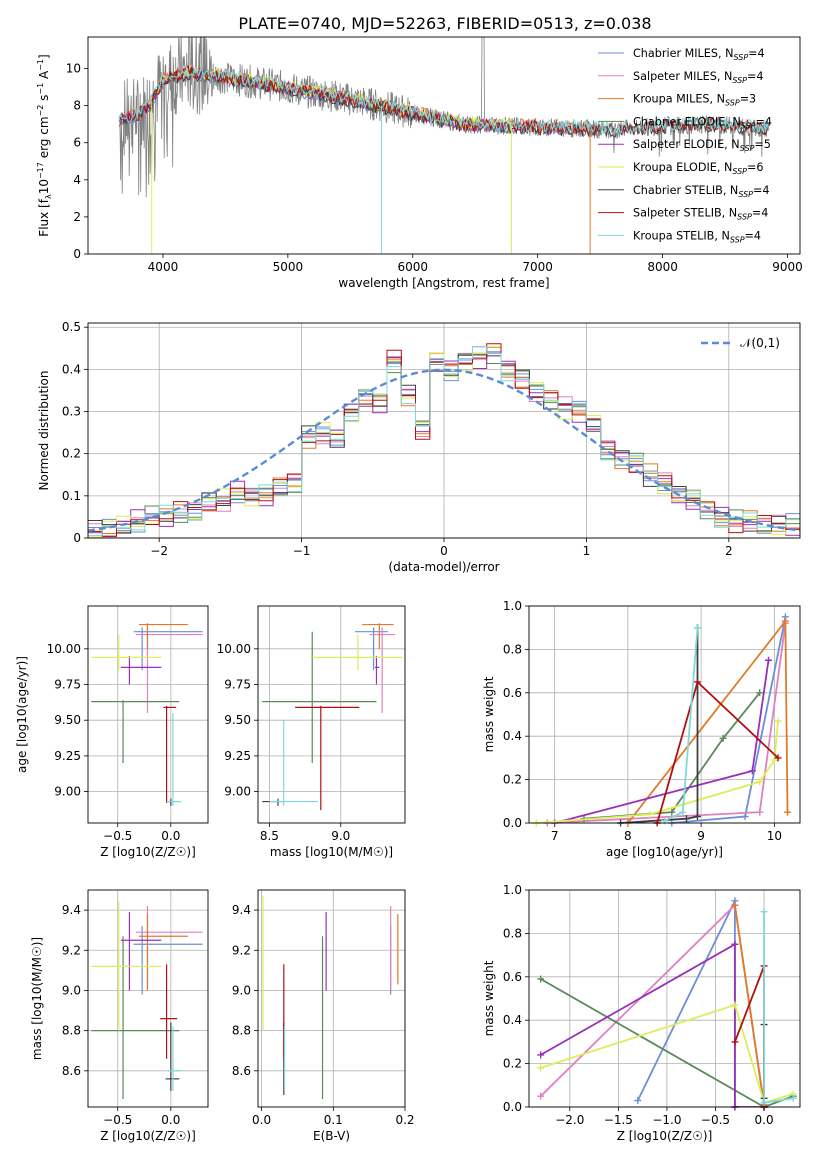  I want to click on x-tick-label: 9.0, so click(340, 836).